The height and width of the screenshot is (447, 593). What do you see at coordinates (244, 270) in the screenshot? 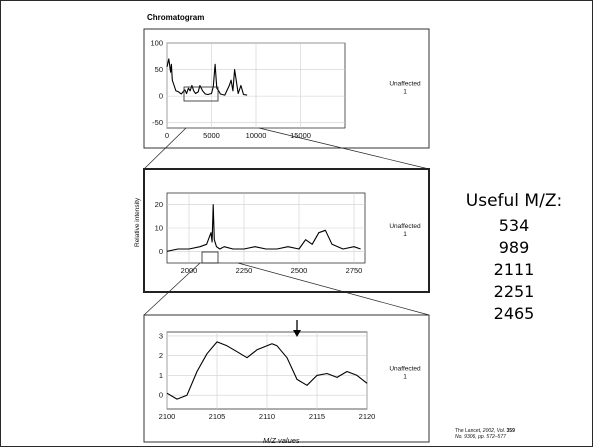
I see `x-tick-label: 2250` at bounding box center [244, 270].